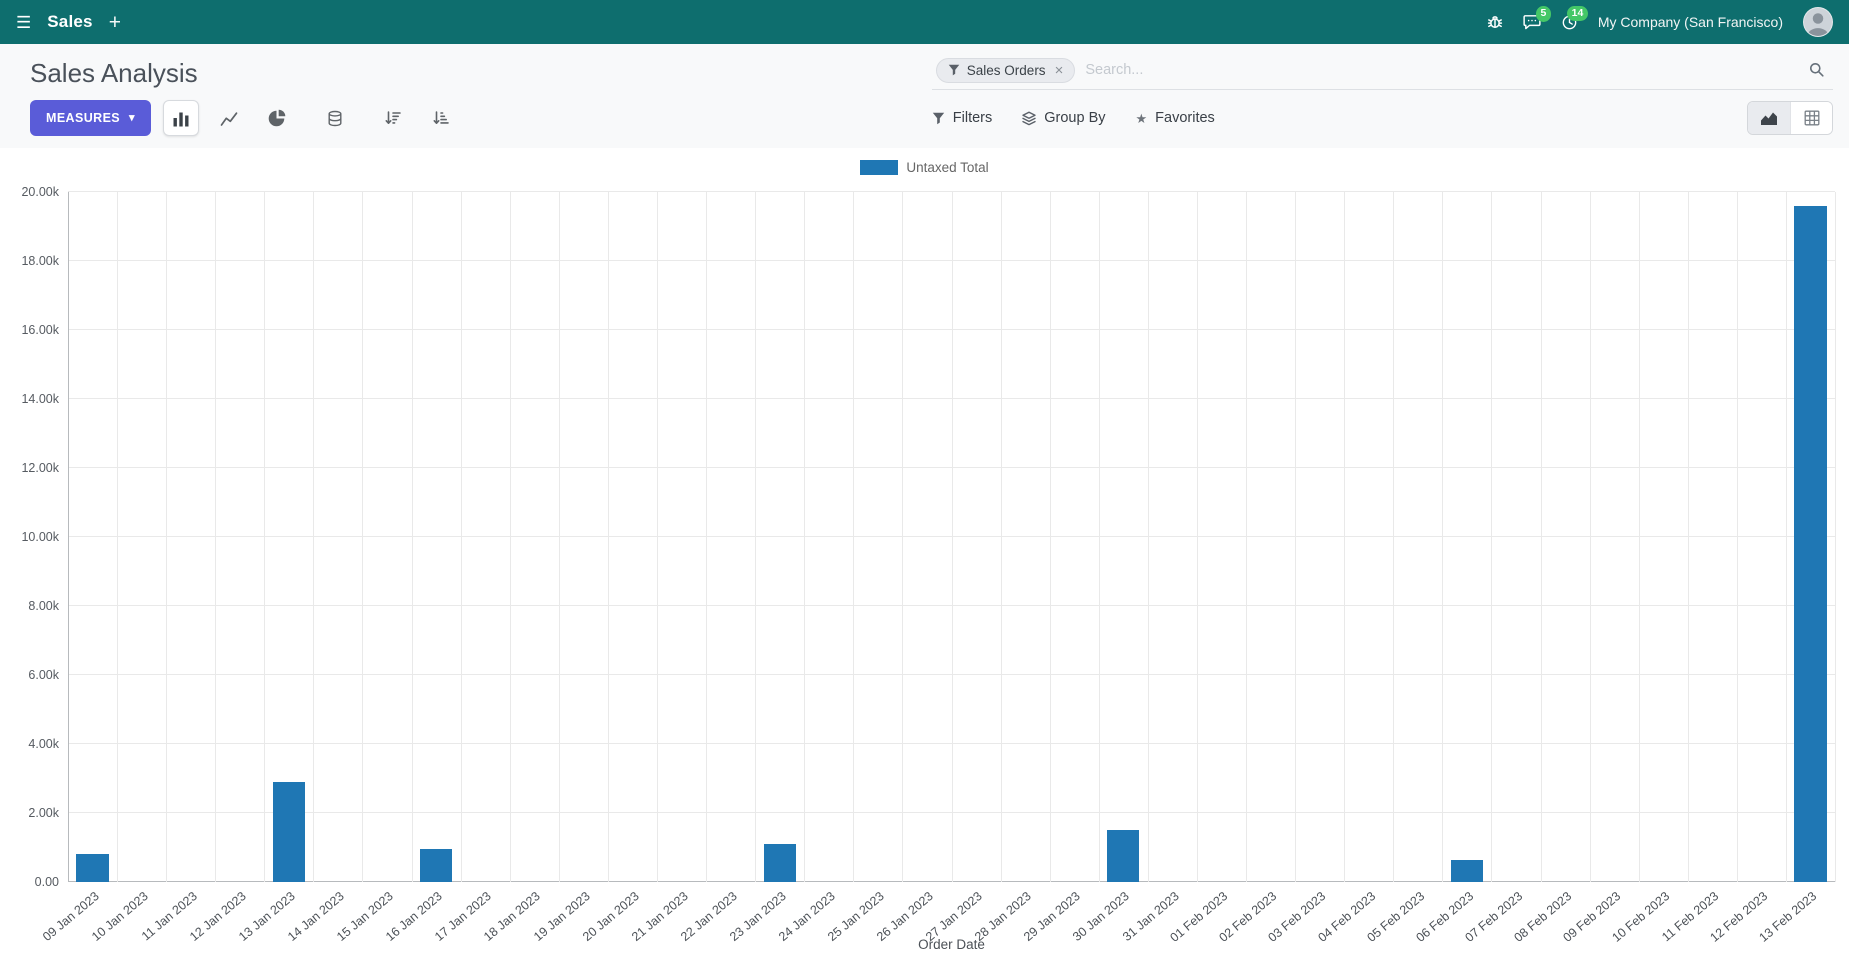 The image size is (1849, 958). What do you see at coordinates (1817, 70) in the screenshot?
I see `search-icon` at bounding box center [1817, 70].